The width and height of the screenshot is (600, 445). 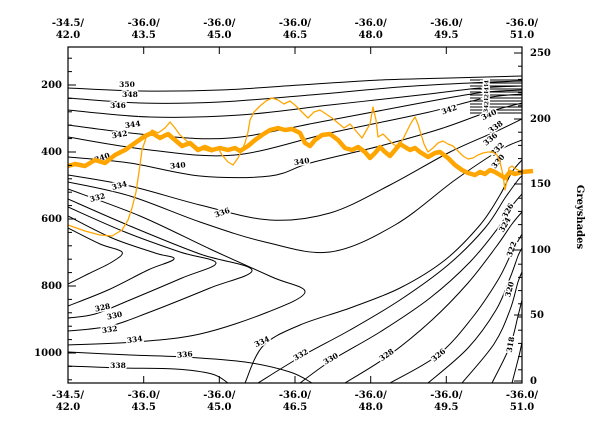 I want to click on bottom-axis-label: -36.0/45.0, so click(x=219, y=401).